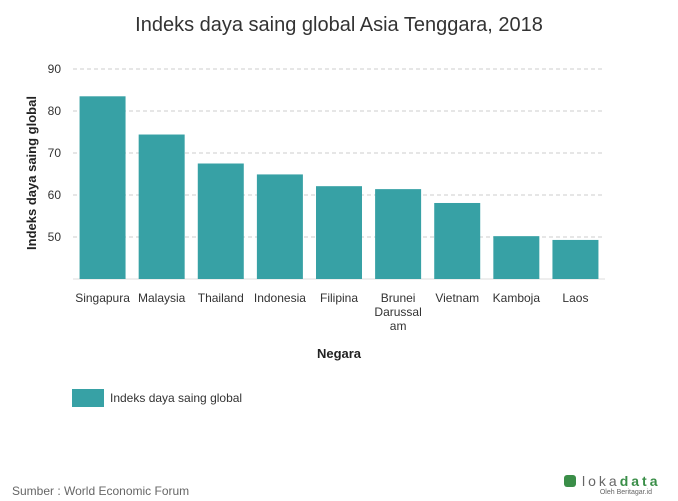 This screenshot has width=678, height=501. Describe the element at coordinates (457, 298) in the screenshot. I see `x-tick-label: Vietnam` at that location.